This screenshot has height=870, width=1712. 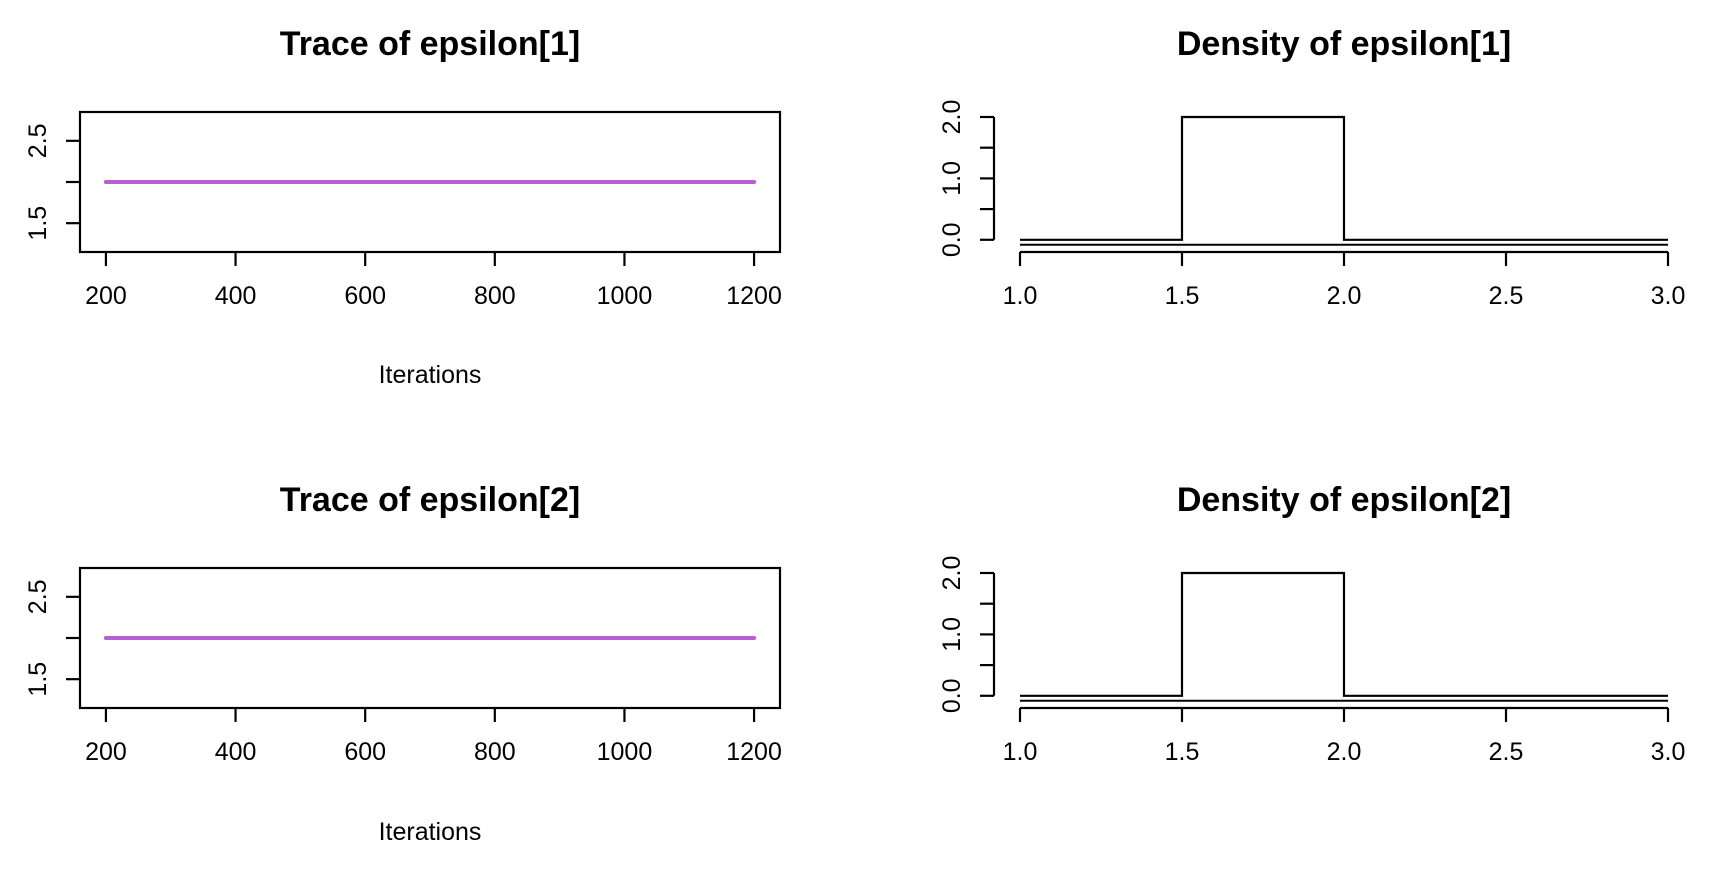 I want to click on trace2-x-tick-label: 400, so click(x=236, y=752).